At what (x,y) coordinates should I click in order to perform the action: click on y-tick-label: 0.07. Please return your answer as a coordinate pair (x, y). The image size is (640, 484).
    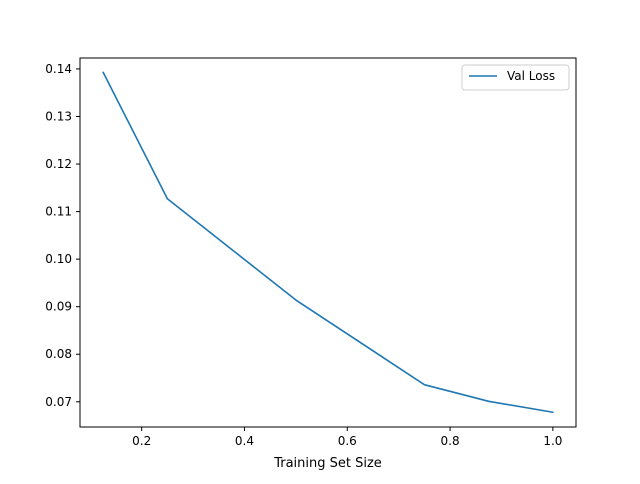
    Looking at the image, I should click on (58, 402).